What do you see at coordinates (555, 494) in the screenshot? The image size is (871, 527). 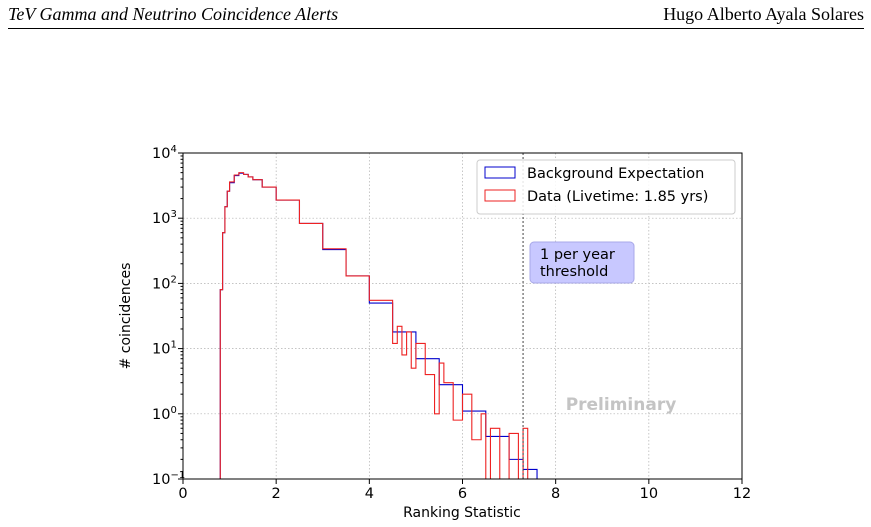 I see `x-tick-label: 8` at bounding box center [555, 494].